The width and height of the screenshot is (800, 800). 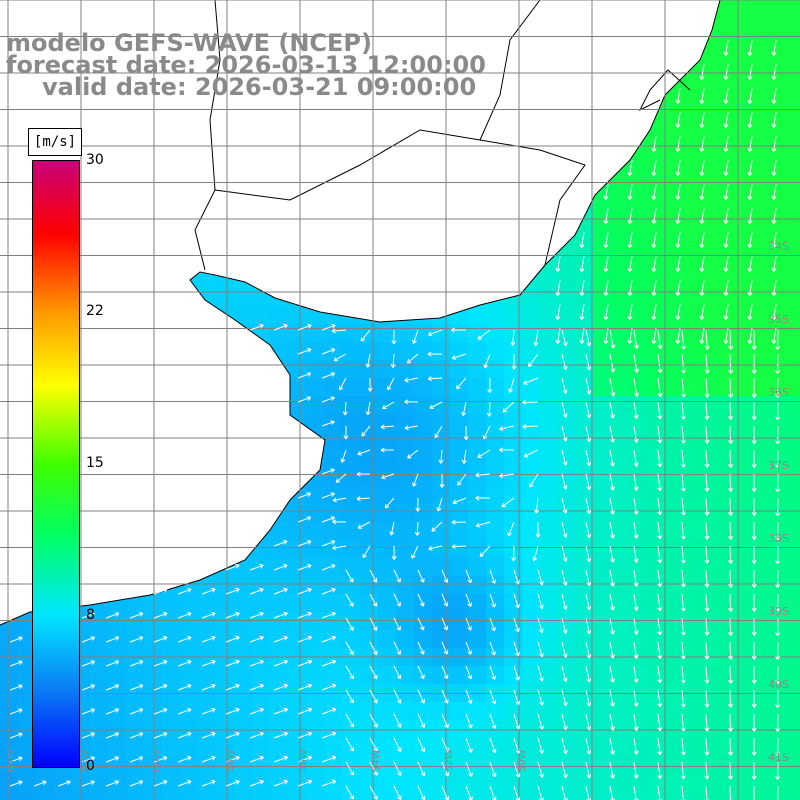 I want to click on lon-labels: 64W 62W 60W 58W 56W 54W 52W 50W, so click(x=267, y=760).